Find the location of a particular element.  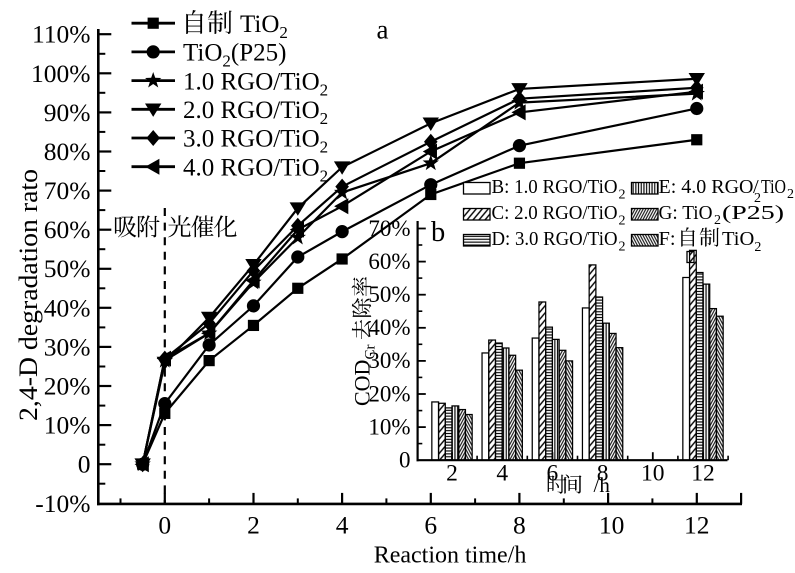

svg-text: 80% is located at coordinates (67, 151).